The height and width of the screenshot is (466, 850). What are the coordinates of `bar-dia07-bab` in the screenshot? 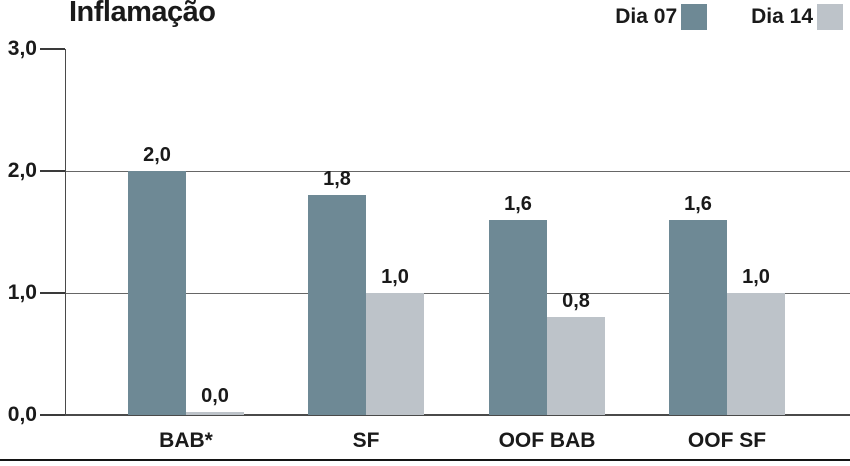 It's located at (157, 293).